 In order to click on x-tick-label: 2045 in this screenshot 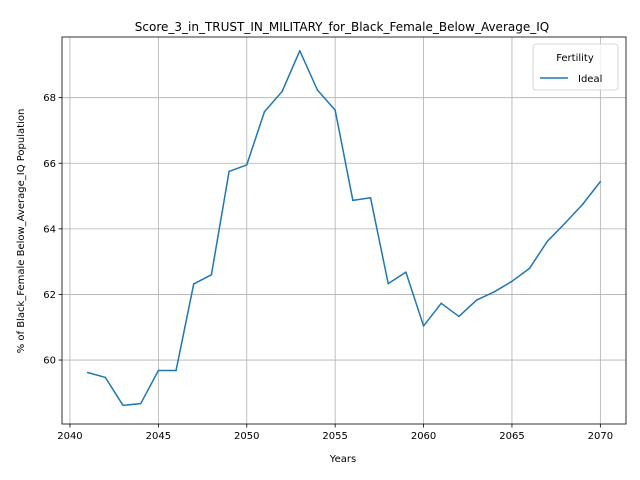, I will do `click(158, 436)`.